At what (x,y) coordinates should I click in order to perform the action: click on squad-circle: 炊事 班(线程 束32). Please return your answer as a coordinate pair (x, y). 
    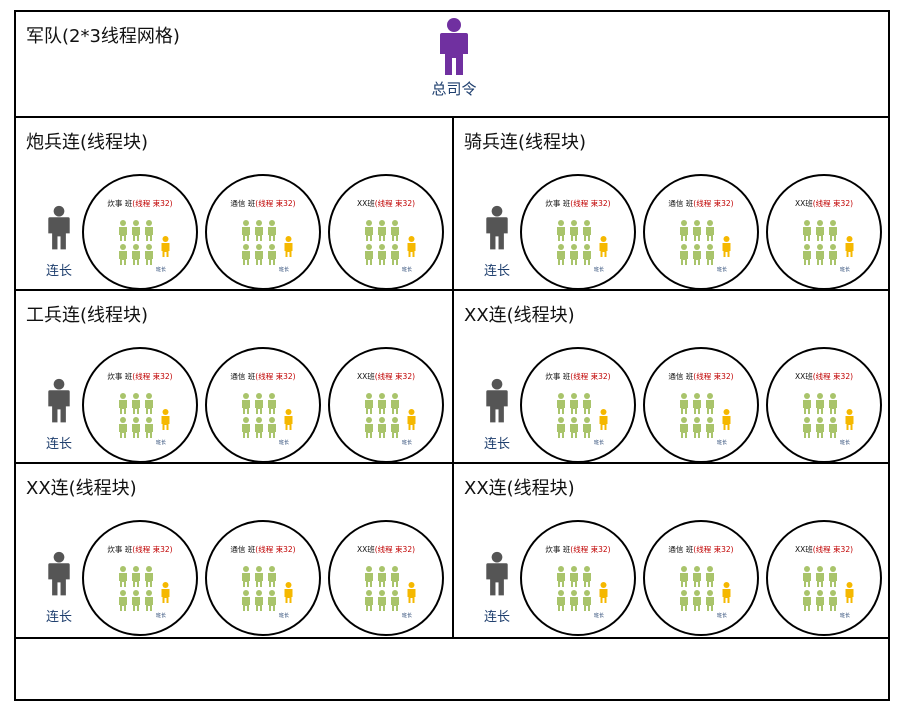
    Looking at the image, I should click on (140, 232).